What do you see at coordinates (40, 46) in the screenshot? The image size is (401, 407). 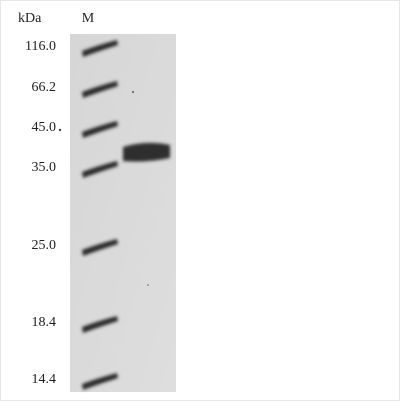 I see `marker-label: 116.0` at bounding box center [40, 46].